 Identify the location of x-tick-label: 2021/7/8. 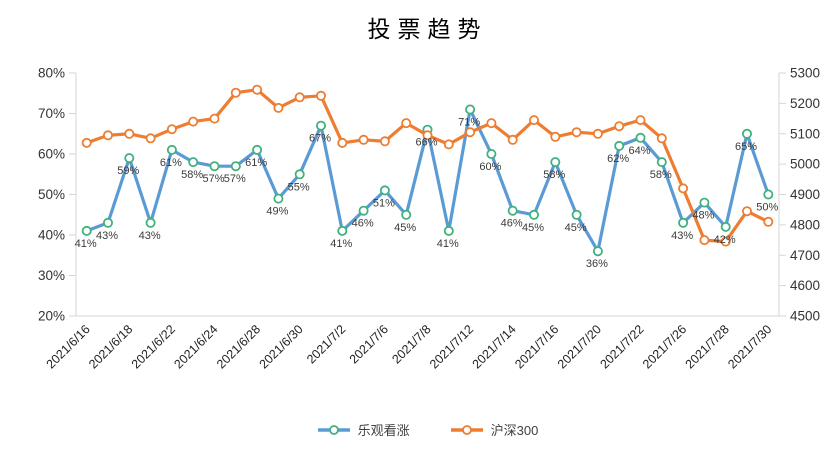
(411, 344).